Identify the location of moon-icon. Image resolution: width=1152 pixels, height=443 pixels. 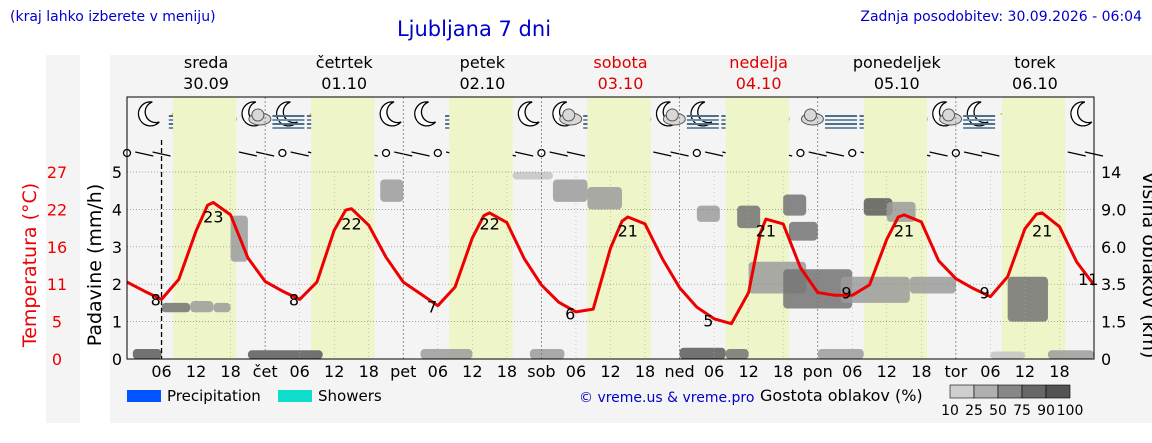
(528, 114).